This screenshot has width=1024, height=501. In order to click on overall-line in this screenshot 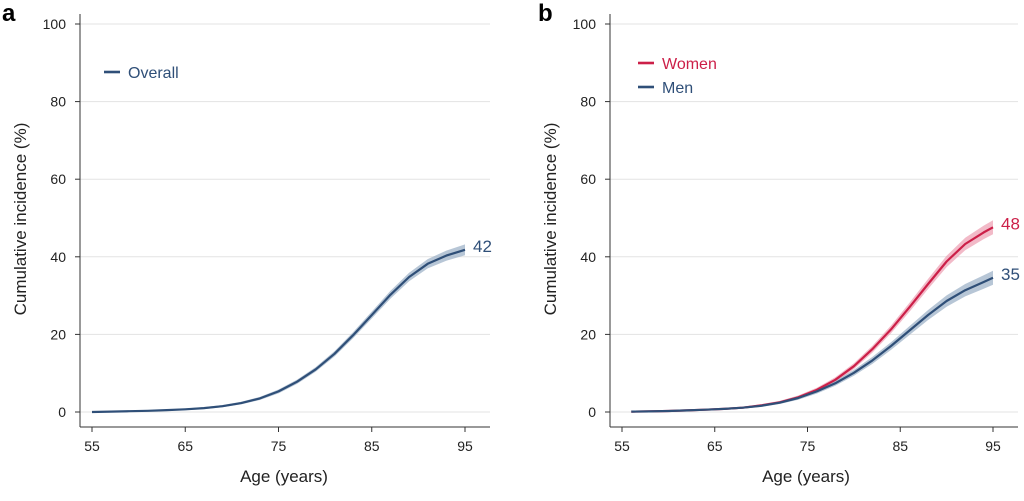, I will do `click(278, 331)`.